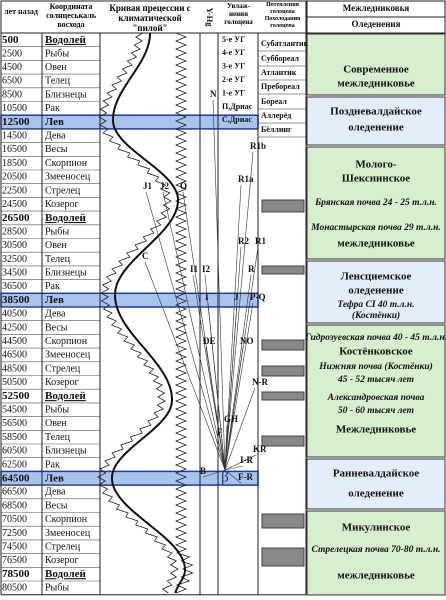 The image size is (446, 600). Describe the element at coordinates (14, 136) in the screenshot. I see `year: 14500` at that location.